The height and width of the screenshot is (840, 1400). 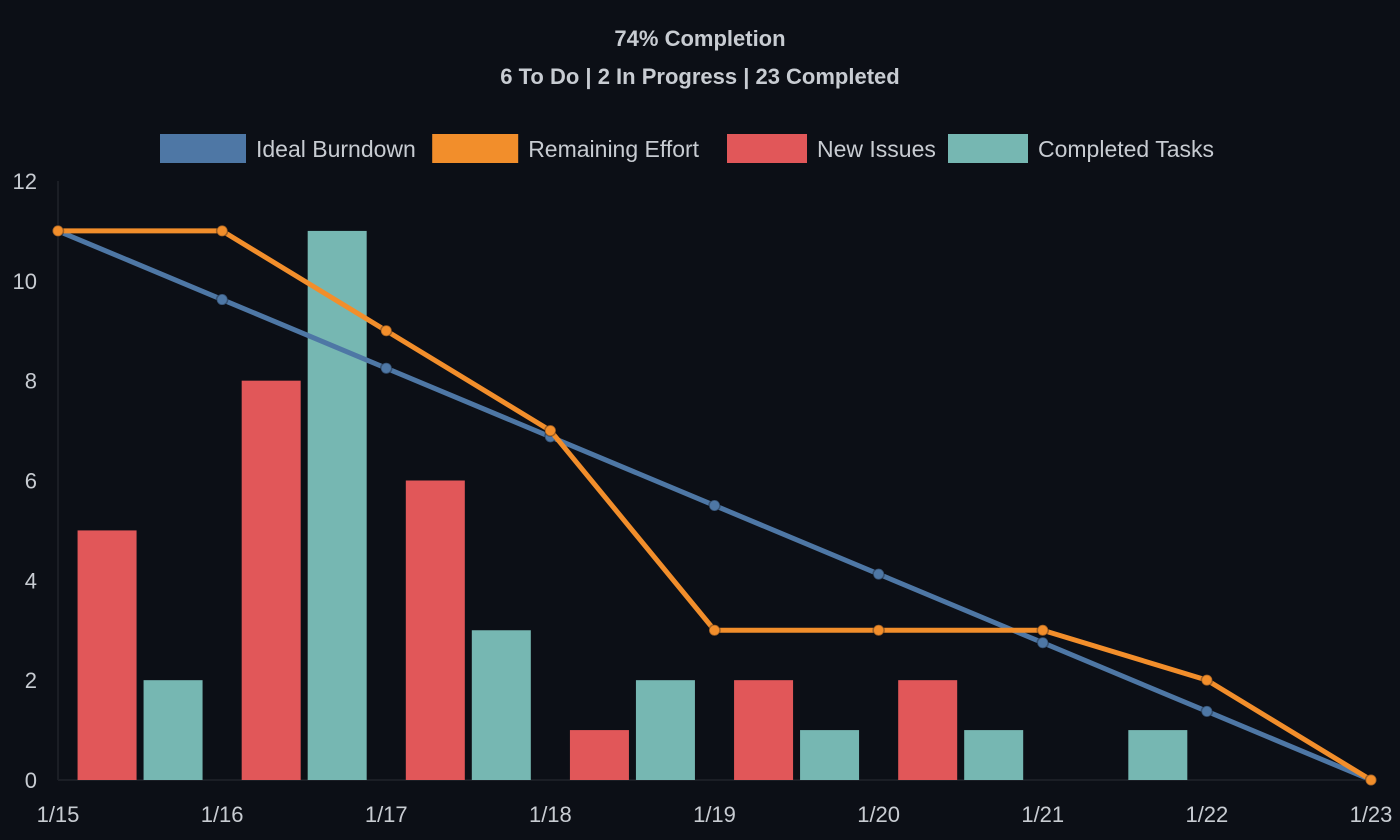 I want to click on x-tick-label: 1/16, so click(x=222, y=814).